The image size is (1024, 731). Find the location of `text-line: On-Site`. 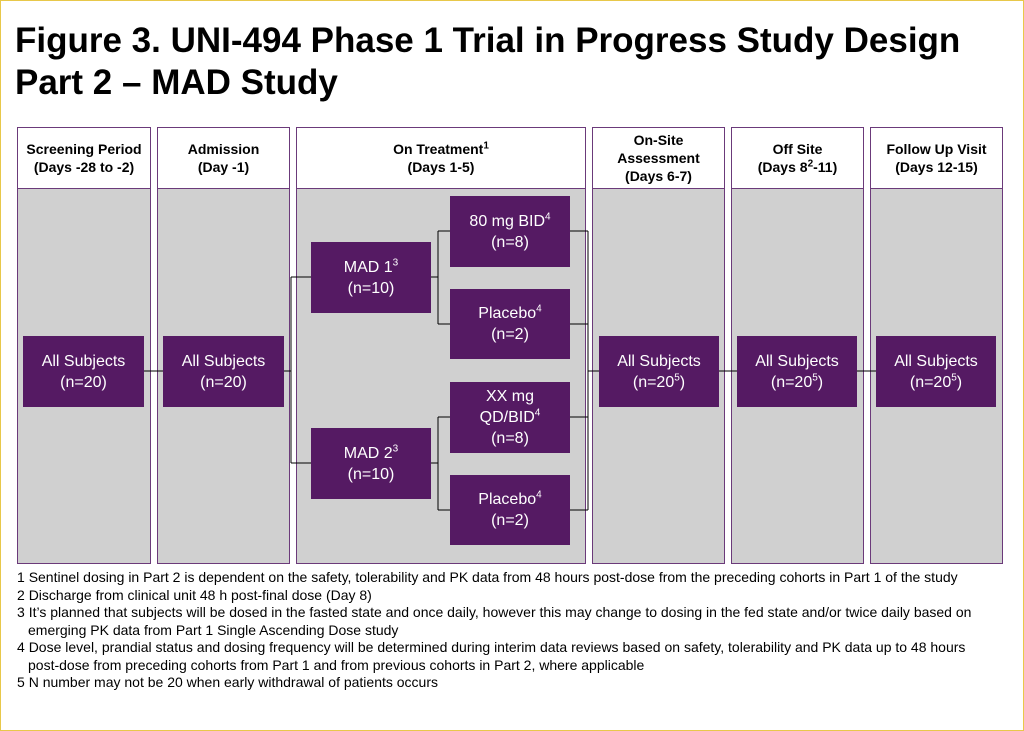

text-line: On-Site is located at coordinates (659, 140).